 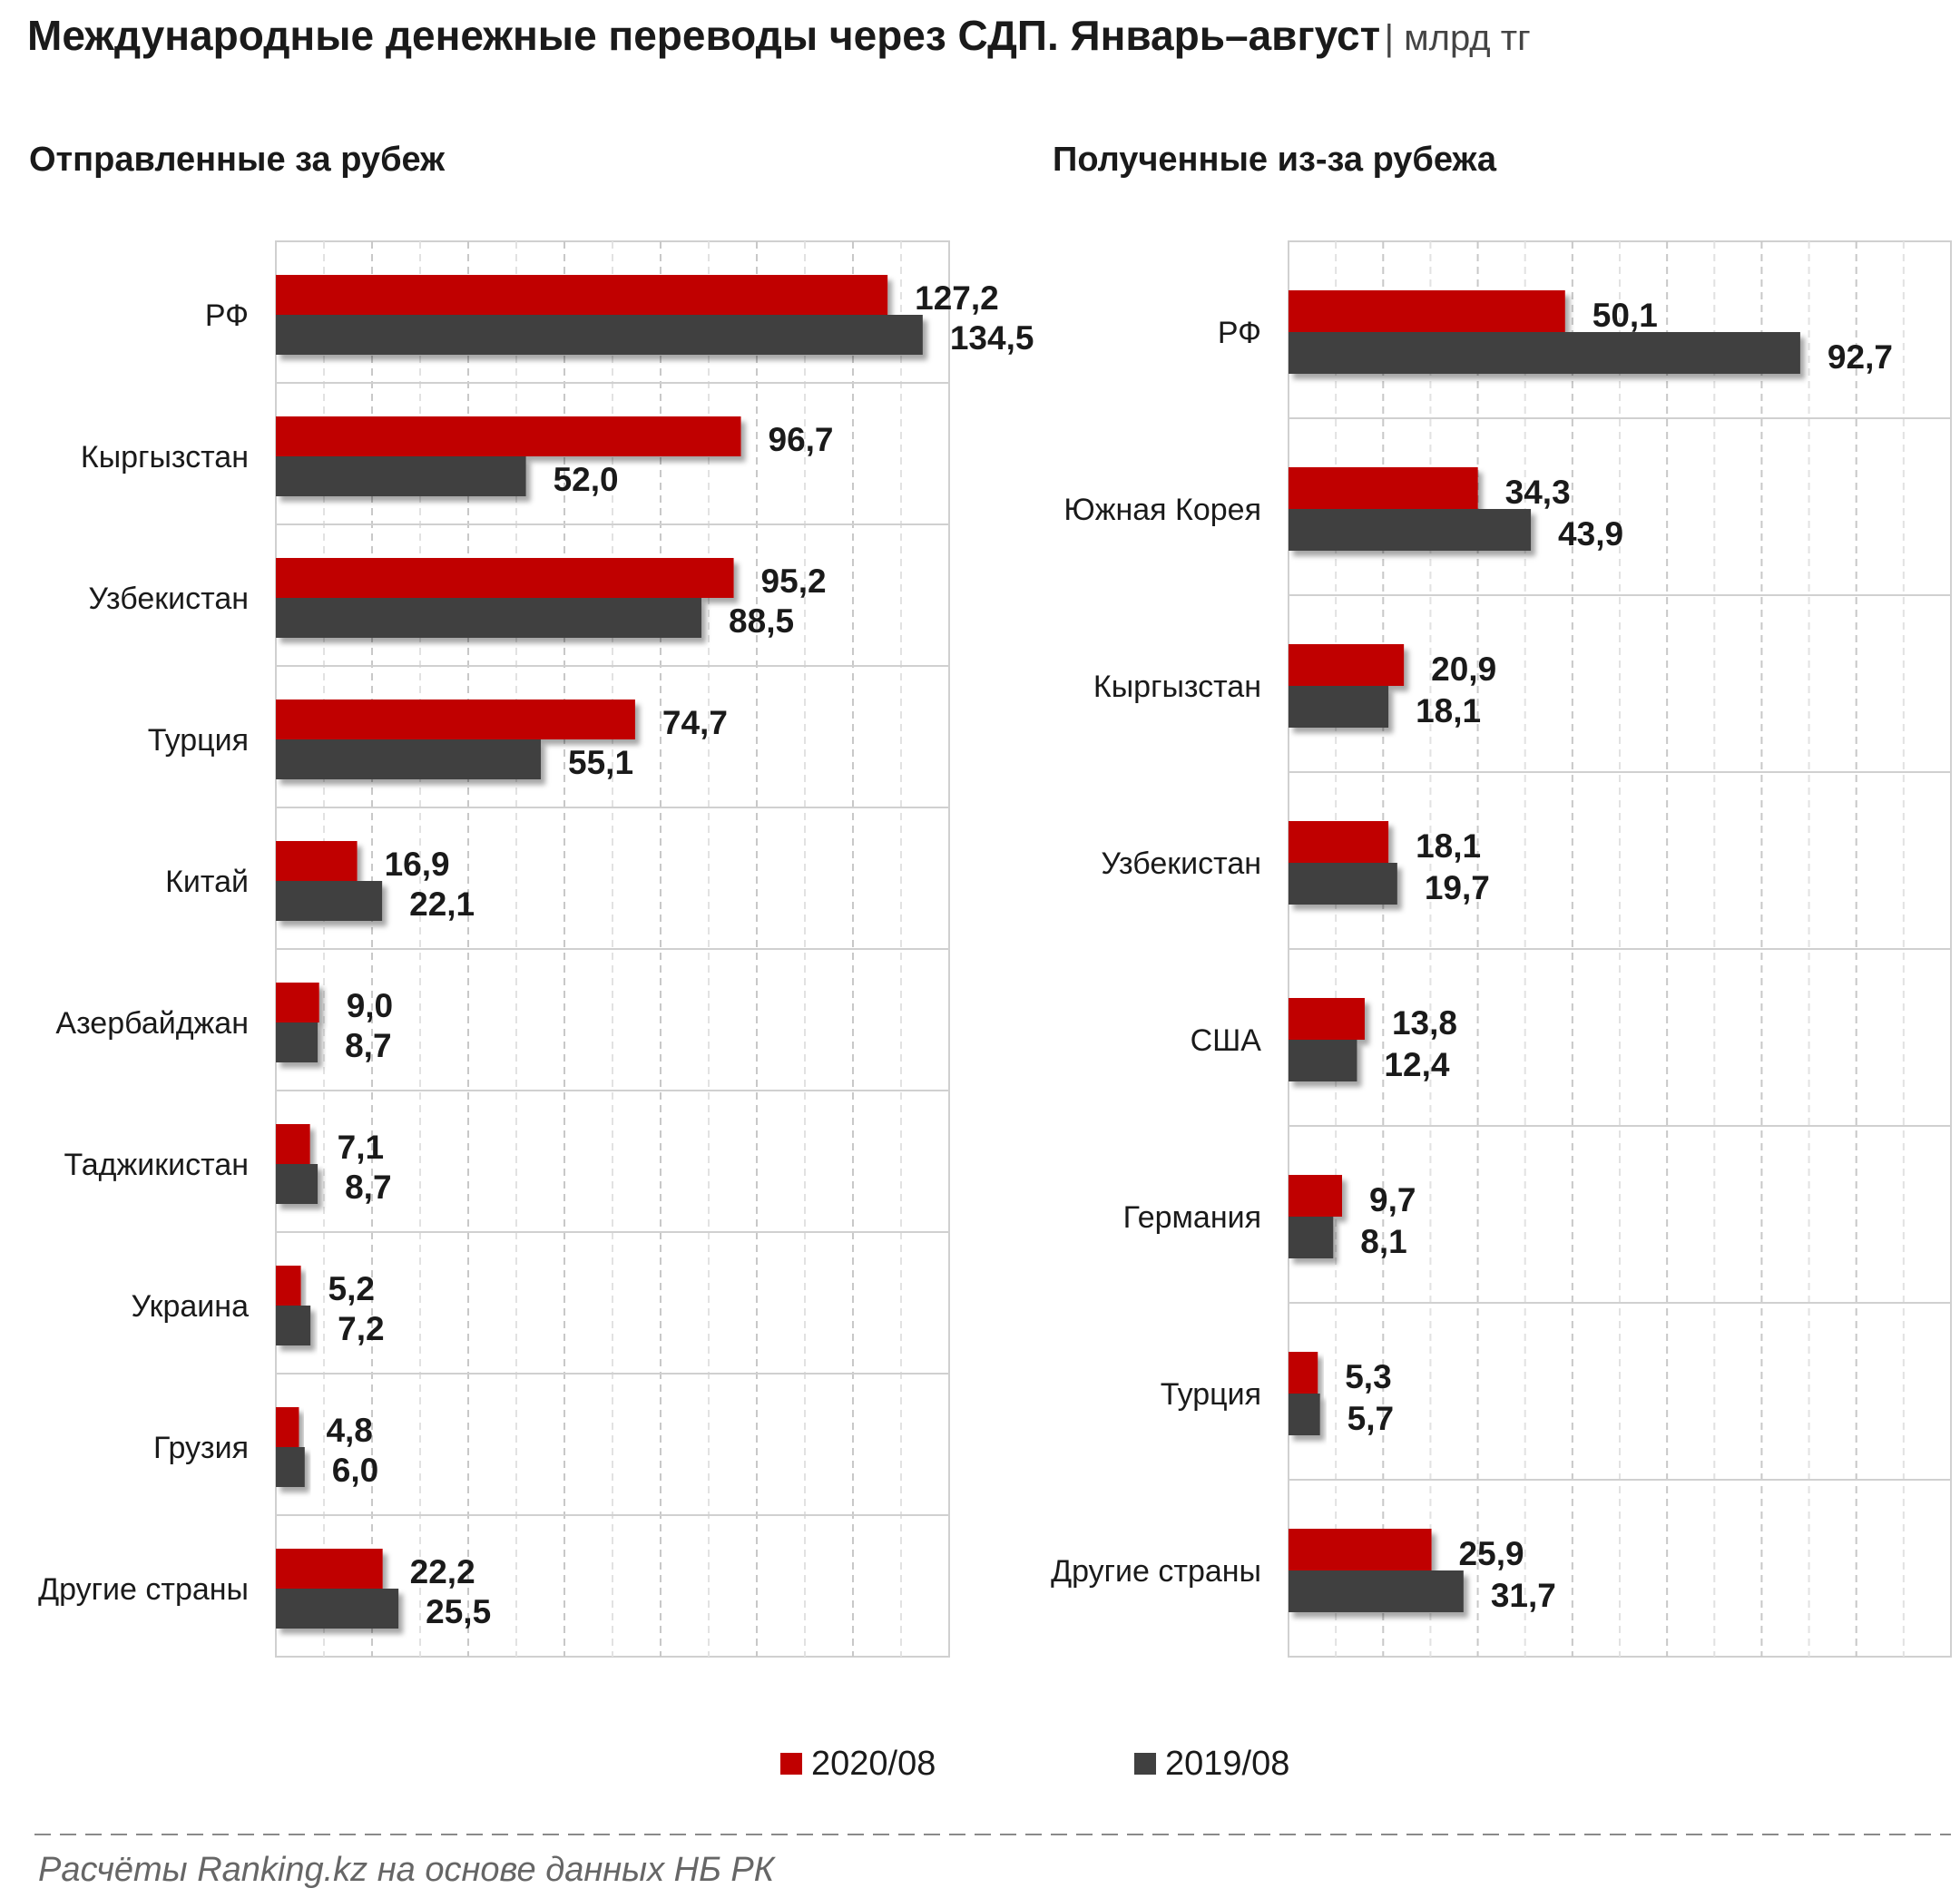 What do you see at coordinates (349, 1431) in the screenshot?
I see `data-label: 4,8` at bounding box center [349, 1431].